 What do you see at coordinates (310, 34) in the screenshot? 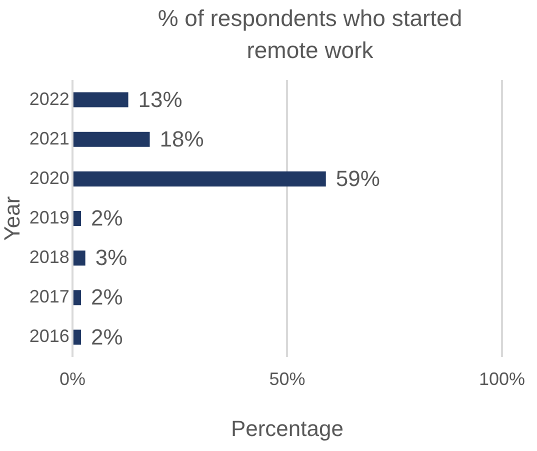
I see `chart-title: % of respondents who started remote work` at bounding box center [310, 34].